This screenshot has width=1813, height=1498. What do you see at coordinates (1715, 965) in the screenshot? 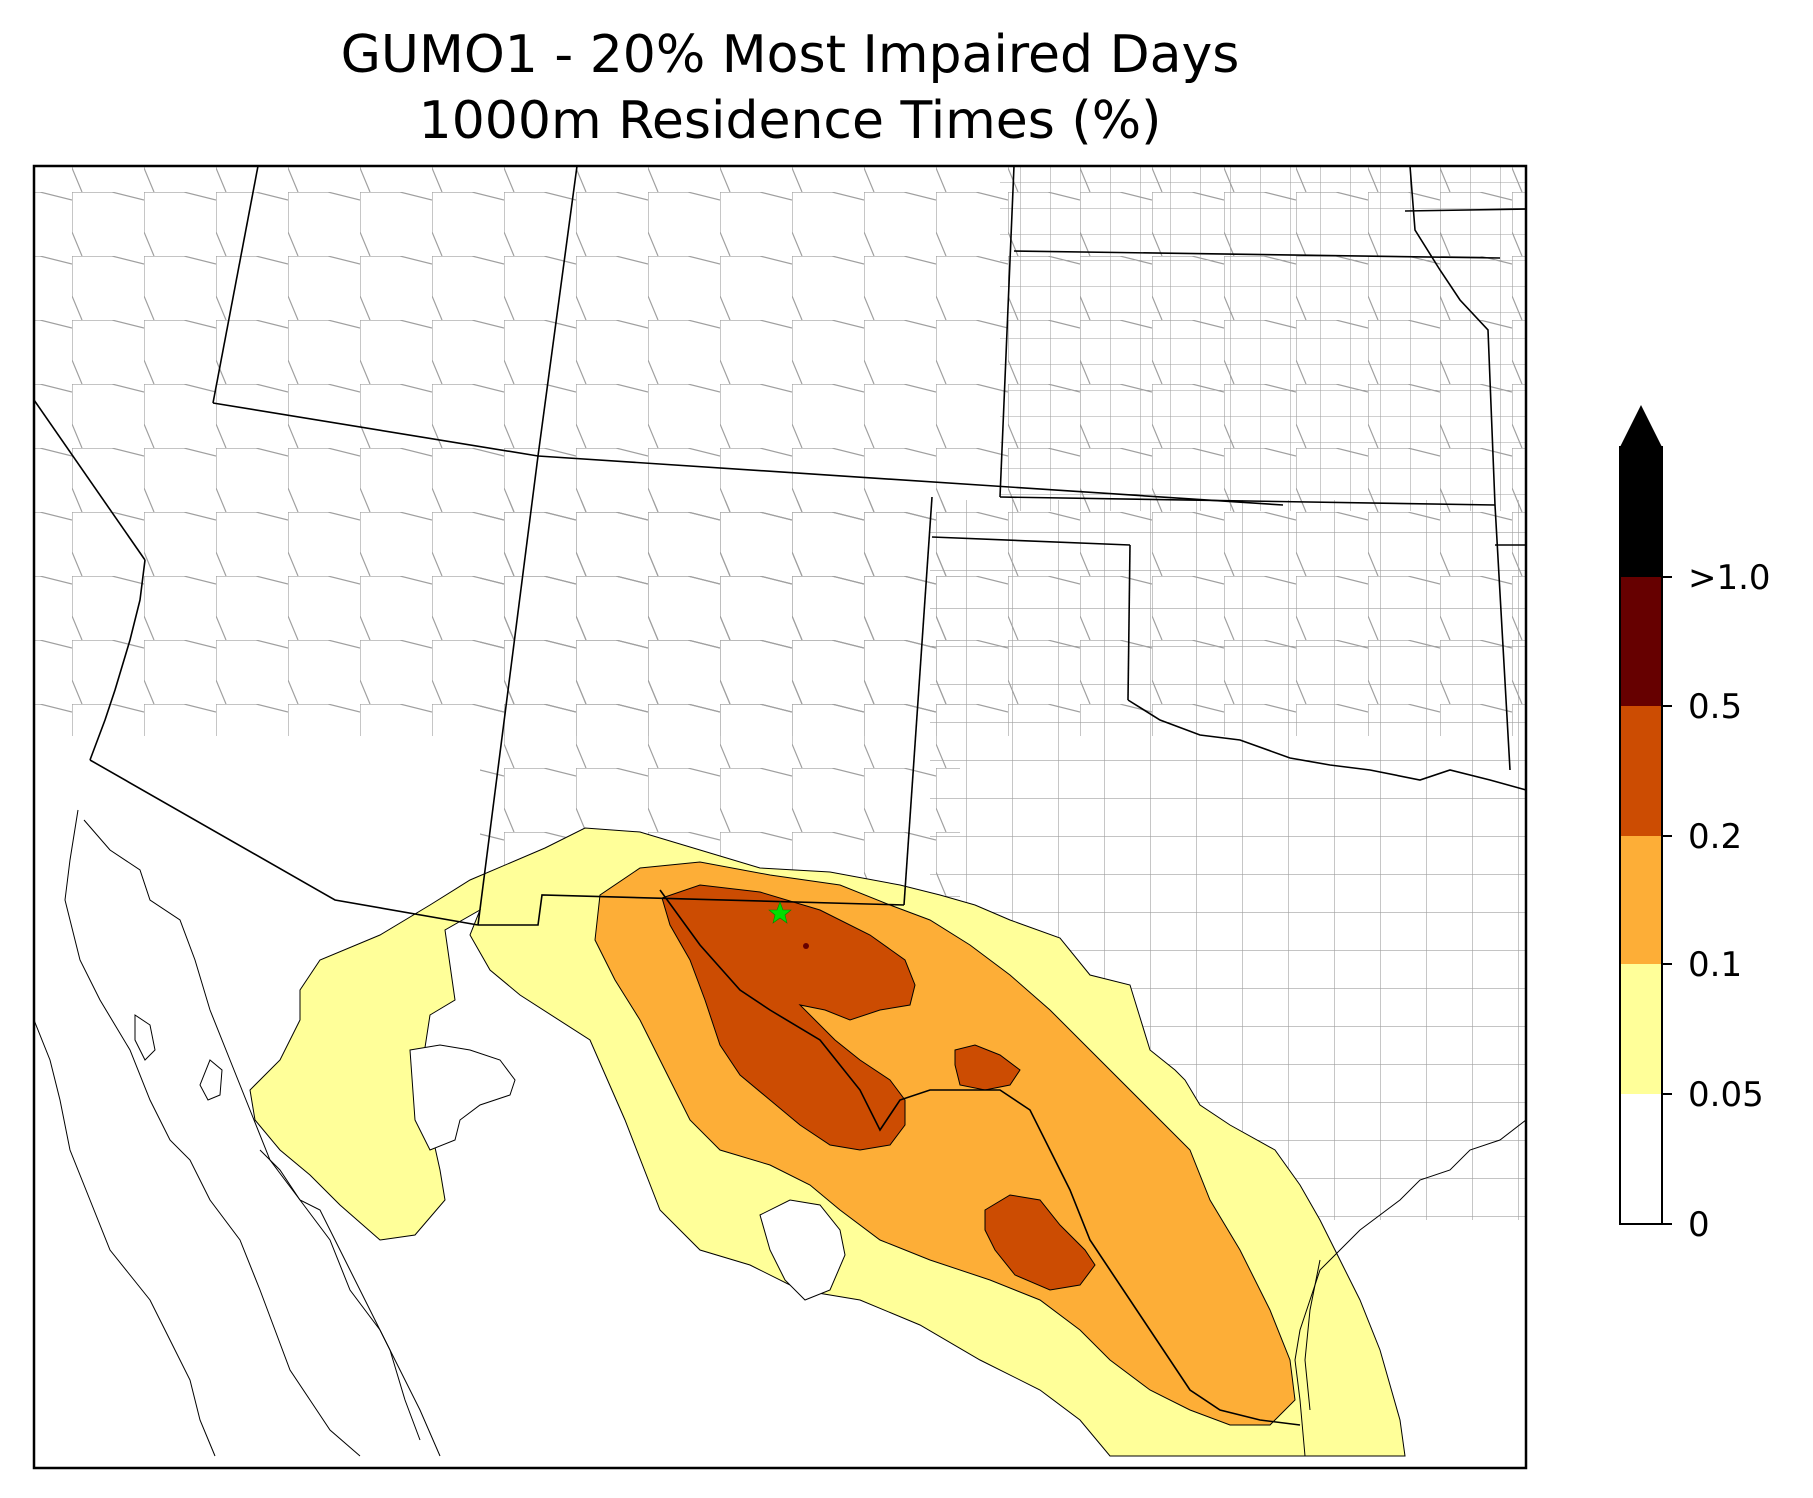
I see `colorbar-label-2: 0.1` at bounding box center [1715, 965].